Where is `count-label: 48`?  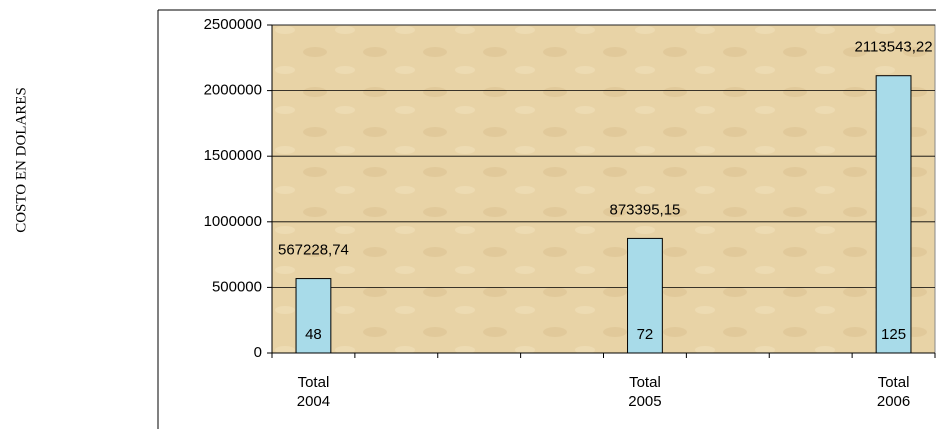
count-label: 48 is located at coordinates (313, 334).